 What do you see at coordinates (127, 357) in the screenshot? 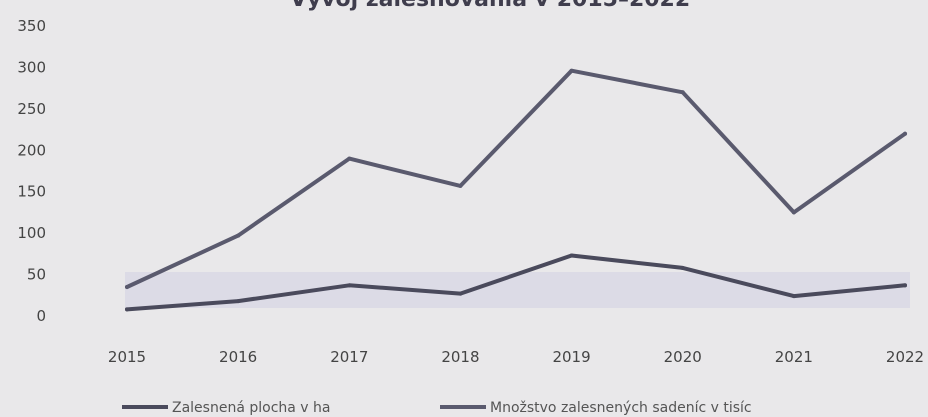
I see `x-tick-label: 2015` at bounding box center [127, 357].